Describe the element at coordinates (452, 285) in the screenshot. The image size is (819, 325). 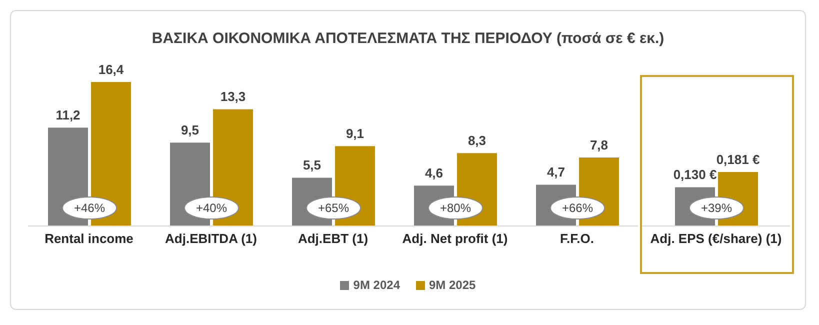
I see `legend-label: 9M 2025` at that location.